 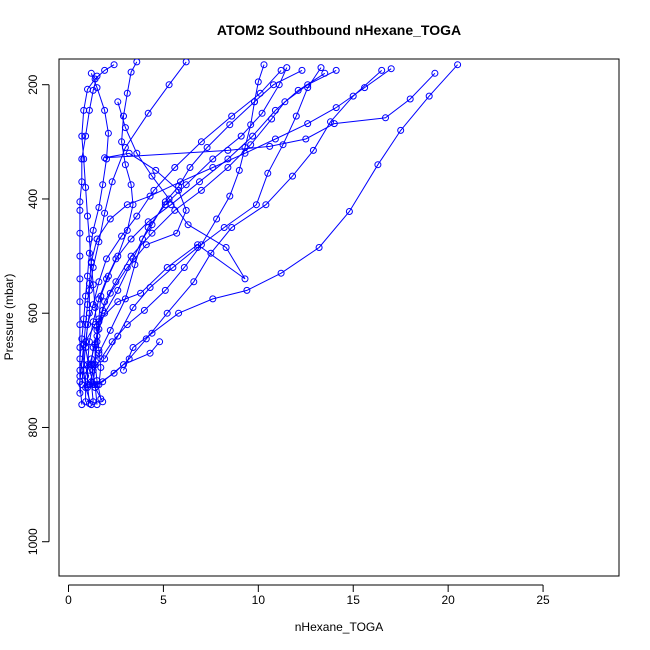 I want to click on chart-title: ATOM2 Southbound nHexane_TOGA, so click(x=339, y=30).